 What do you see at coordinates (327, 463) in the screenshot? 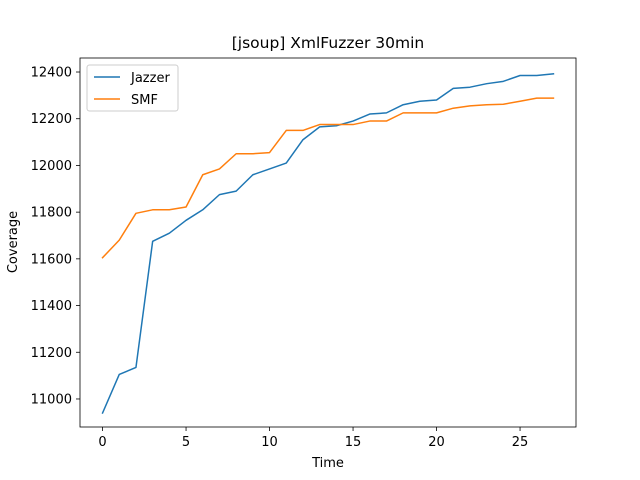
I see `x-axis-title: Time` at bounding box center [327, 463].